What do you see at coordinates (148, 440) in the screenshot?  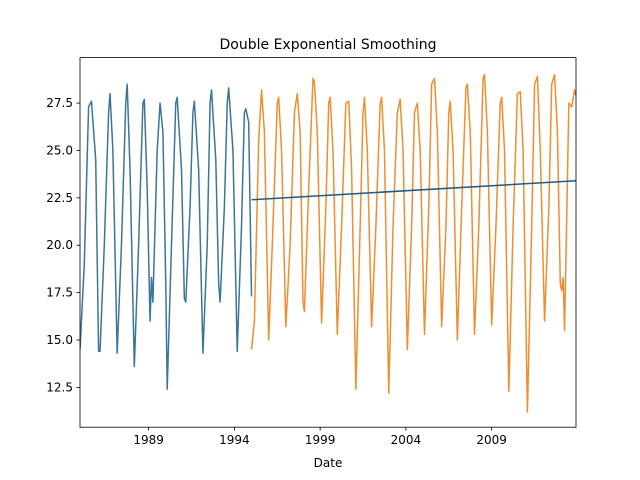 I see `x-tick-label: 1989` at bounding box center [148, 440].